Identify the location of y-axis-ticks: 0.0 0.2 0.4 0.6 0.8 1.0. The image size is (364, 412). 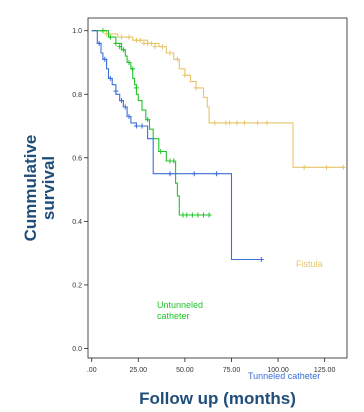
(80, 190).